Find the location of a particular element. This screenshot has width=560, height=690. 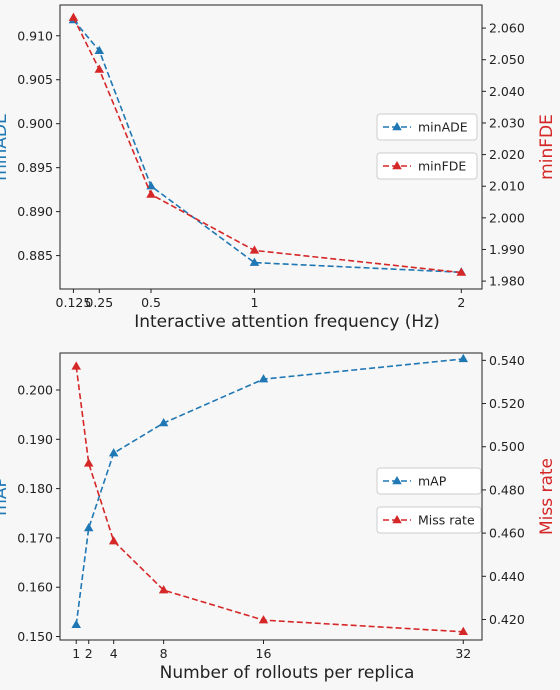

y-right-tick-label: 2.010 is located at coordinates (507, 186).